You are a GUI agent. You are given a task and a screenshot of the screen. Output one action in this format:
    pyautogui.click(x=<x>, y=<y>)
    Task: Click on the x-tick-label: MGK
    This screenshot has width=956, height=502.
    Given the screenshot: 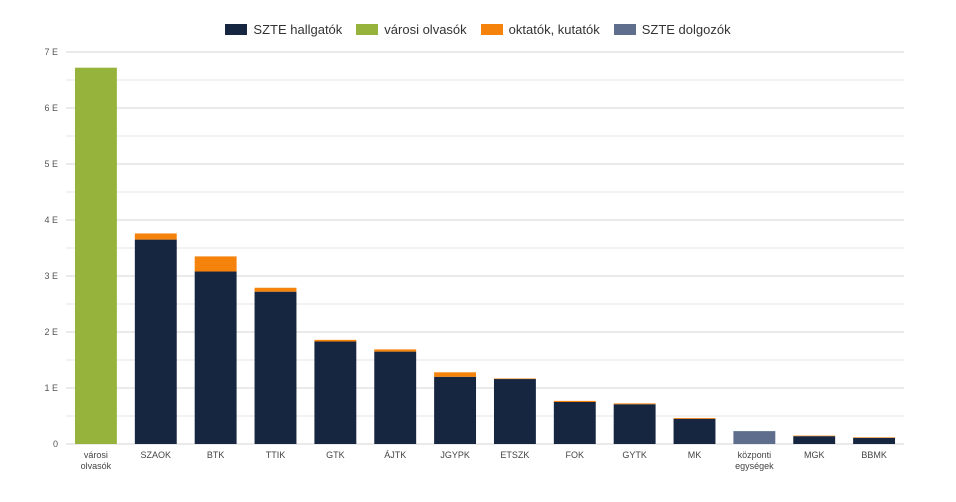 What is the action you would take?
    pyautogui.click(x=814, y=455)
    